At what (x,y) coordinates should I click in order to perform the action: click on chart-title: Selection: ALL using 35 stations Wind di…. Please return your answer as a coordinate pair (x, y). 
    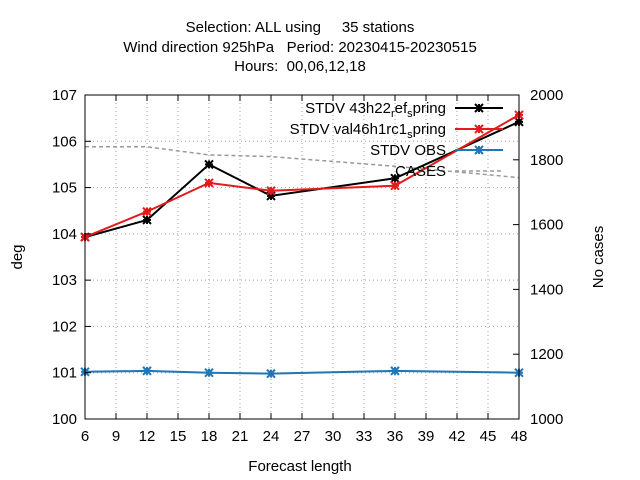
    Looking at the image, I should click on (300, 47).